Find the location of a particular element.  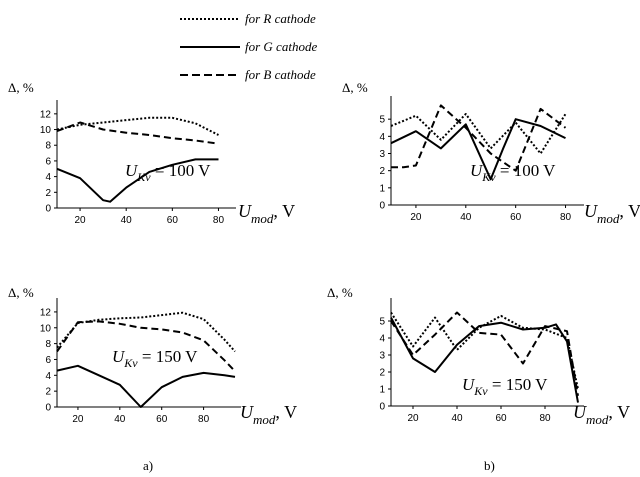

legend-label-b: for B cathode is located at coordinates (280, 74).